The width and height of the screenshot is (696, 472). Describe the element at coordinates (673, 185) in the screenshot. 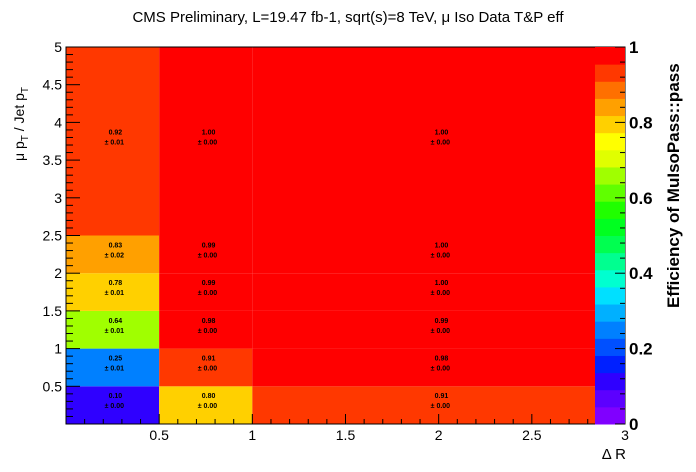

I see `z-axis-label: Efficiency of MuIsoPass::pass` at that location.